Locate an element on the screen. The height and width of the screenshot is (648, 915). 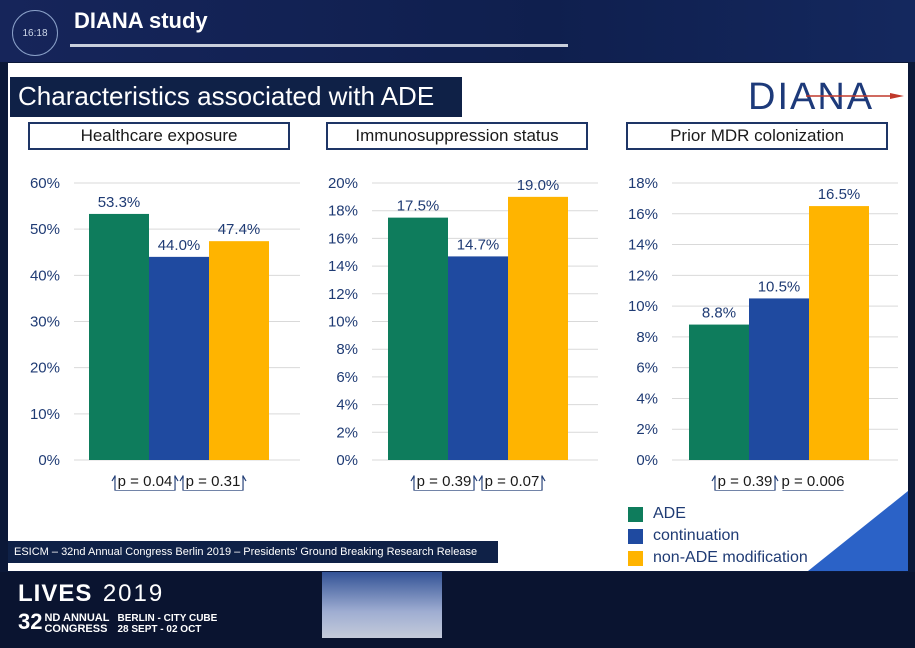
panel-title-healthcare: Healthcare exposure is located at coordinates (159, 136).